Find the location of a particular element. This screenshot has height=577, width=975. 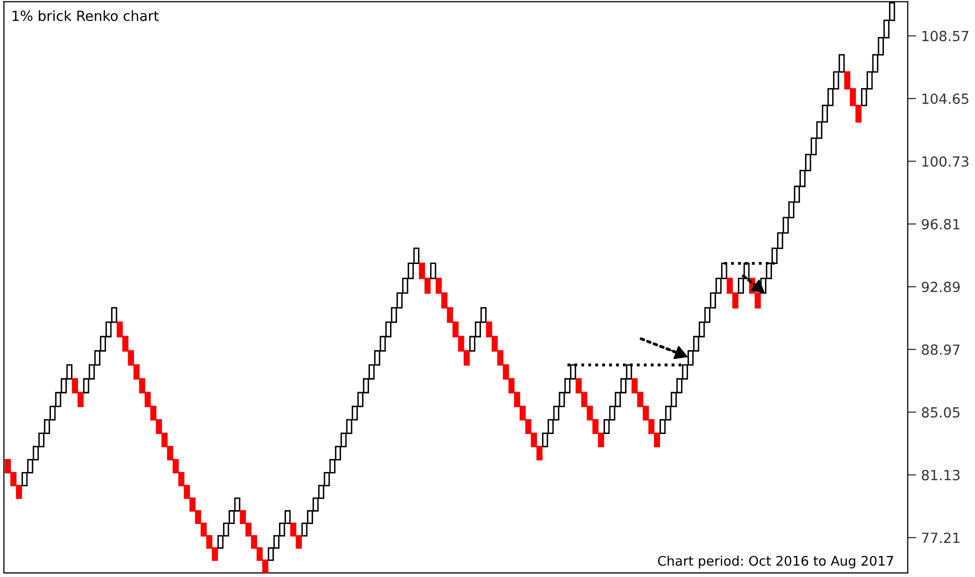

annotation: Chart period: Oct 2016 to Aug 2017 is located at coordinates (776, 562).